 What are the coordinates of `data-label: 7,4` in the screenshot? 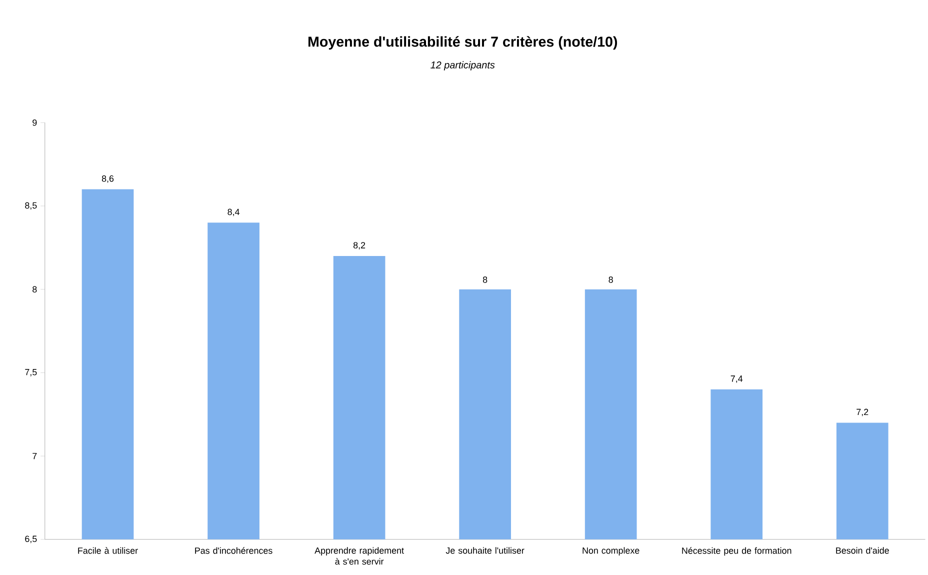 It's located at (736, 379).